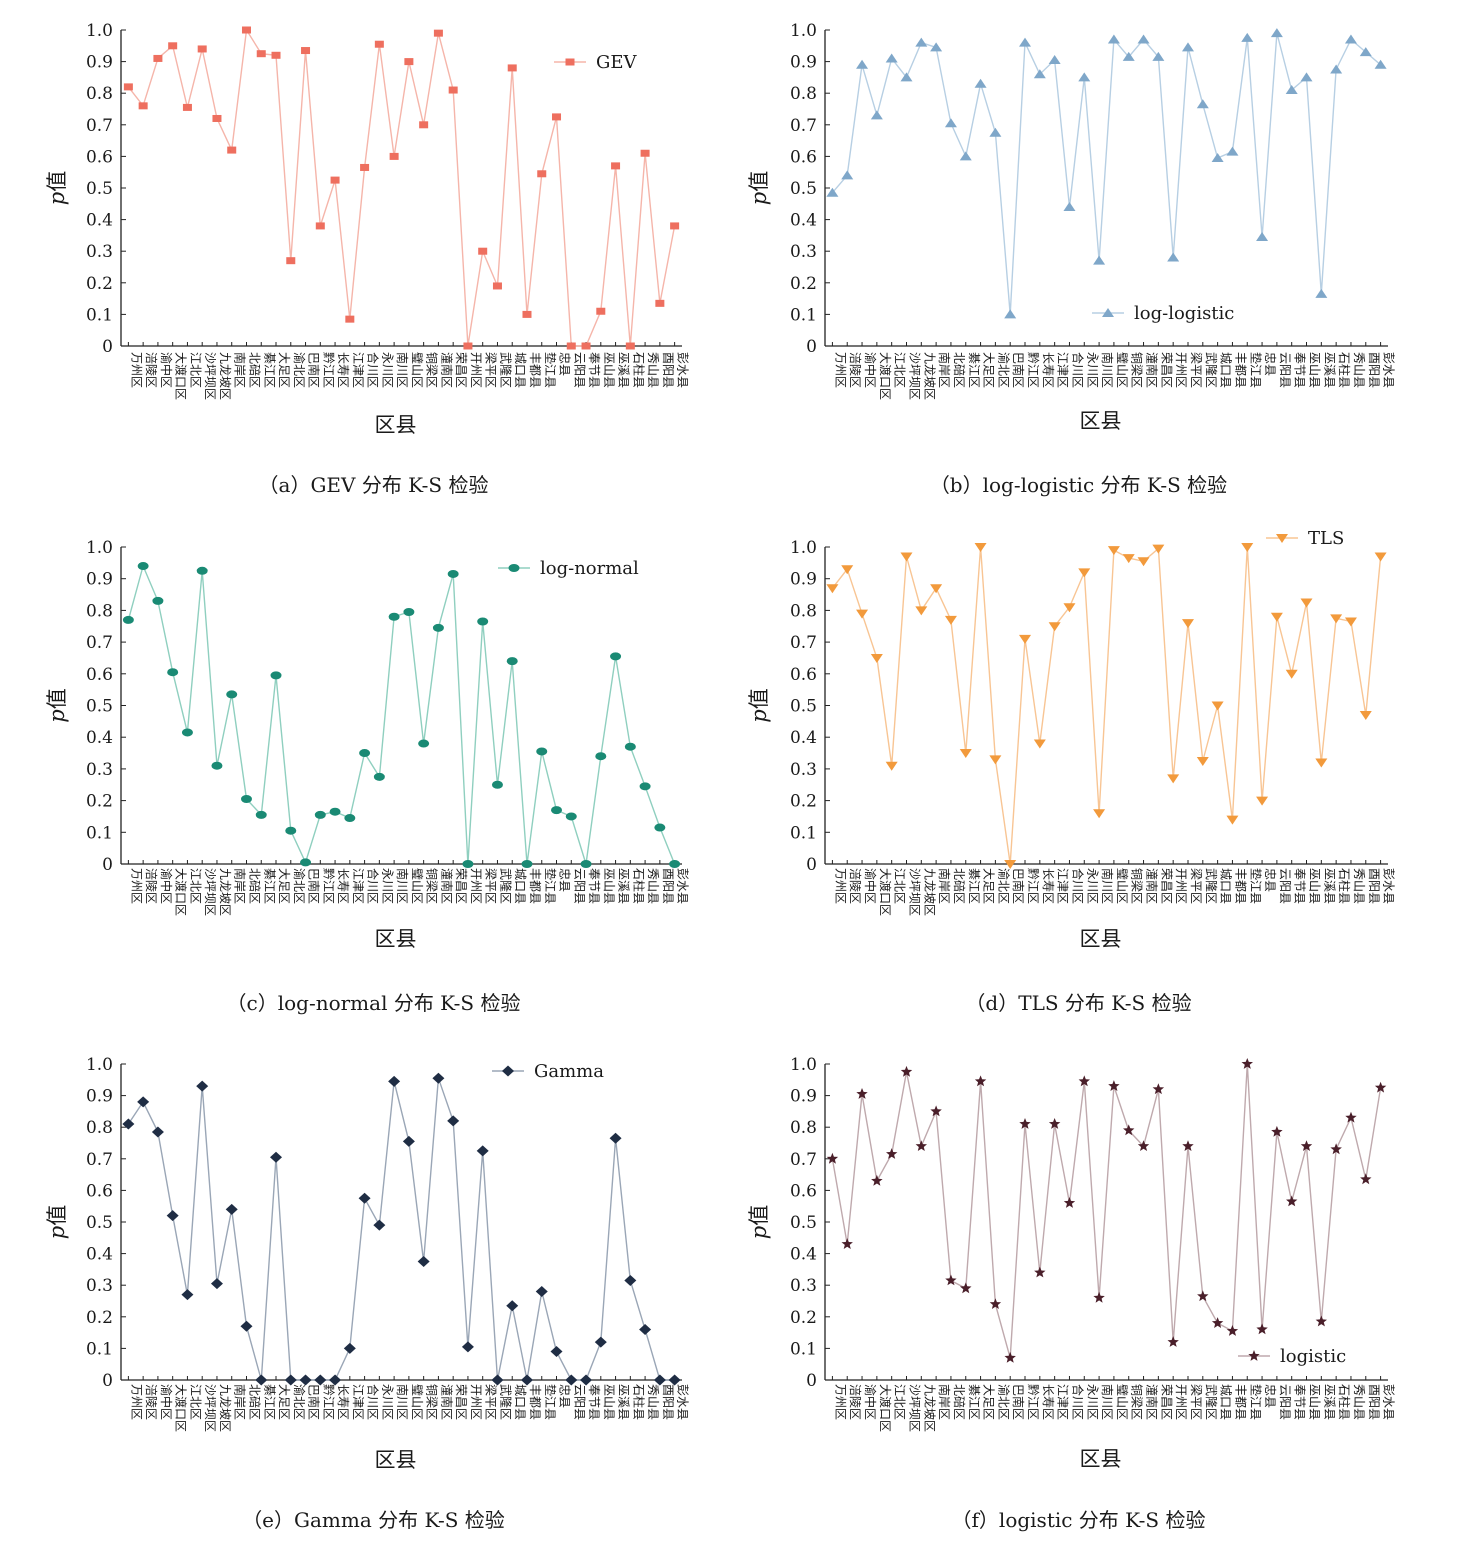 This screenshot has height=1544, width=1464. What do you see at coordinates (57, 698) in the screenshot?
I see `y-axis-title-suffix: 值` at bounding box center [57, 698].